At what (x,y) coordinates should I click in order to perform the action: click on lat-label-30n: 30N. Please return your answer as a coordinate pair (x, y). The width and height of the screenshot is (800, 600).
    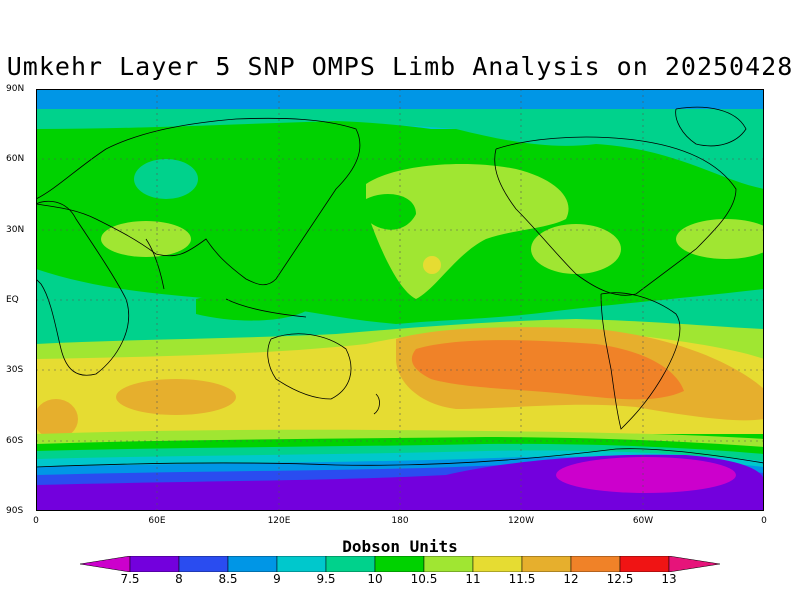
    Looking at the image, I should click on (15, 230).